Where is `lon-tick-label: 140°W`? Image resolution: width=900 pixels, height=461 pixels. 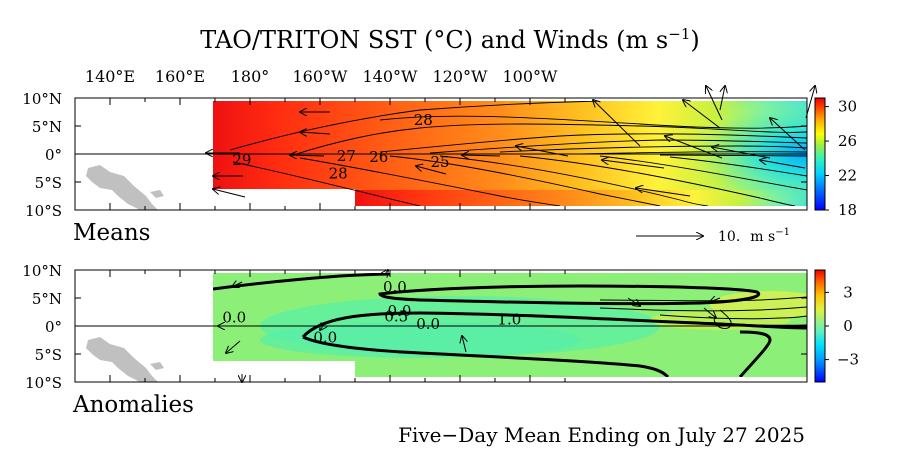 lon-tick-label: 140°W is located at coordinates (391, 76).